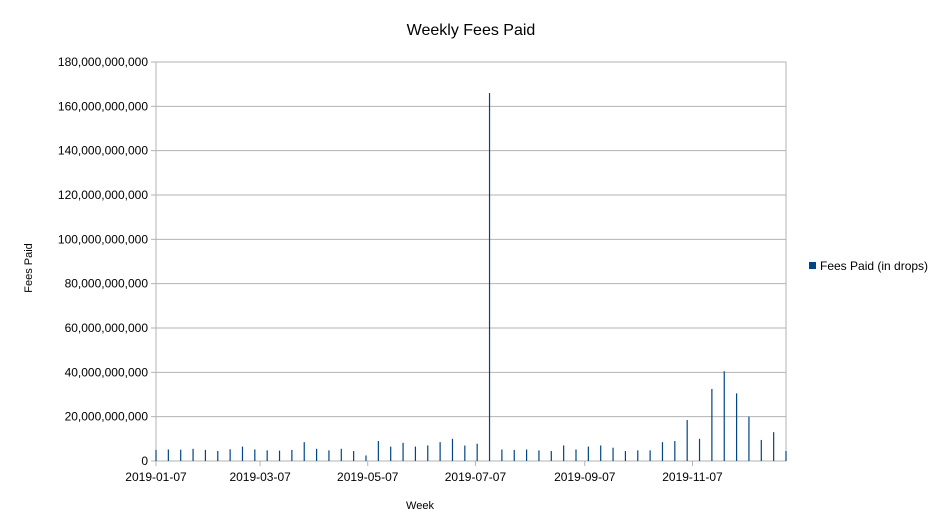 The height and width of the screenshot is (530, 943). Describe the element at coordinates (368, 477) in the screenshot. I see `x-tick-label: 2019-05-07` at that location.